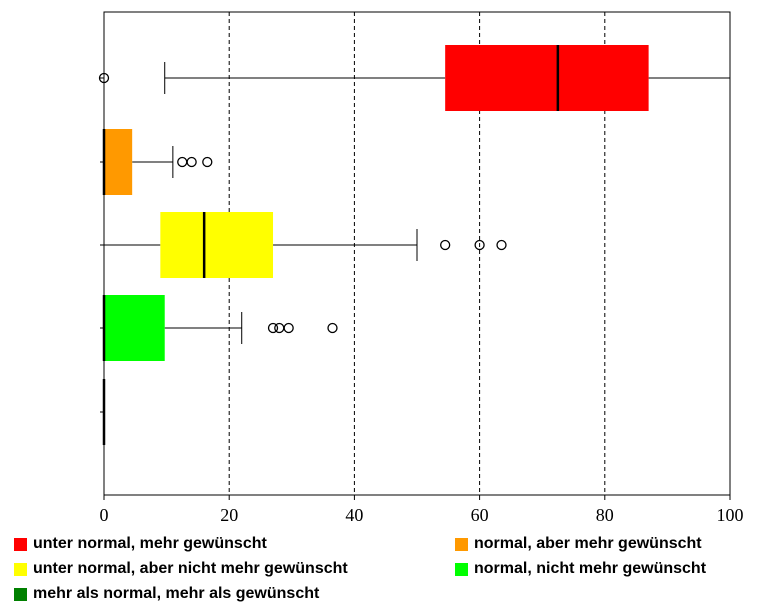  What do you see at coordinates (590, 568) in the screenshot?
I see `legend-label-3: normal, nicht mehr gewünscht` at bounding box center [590, 568].